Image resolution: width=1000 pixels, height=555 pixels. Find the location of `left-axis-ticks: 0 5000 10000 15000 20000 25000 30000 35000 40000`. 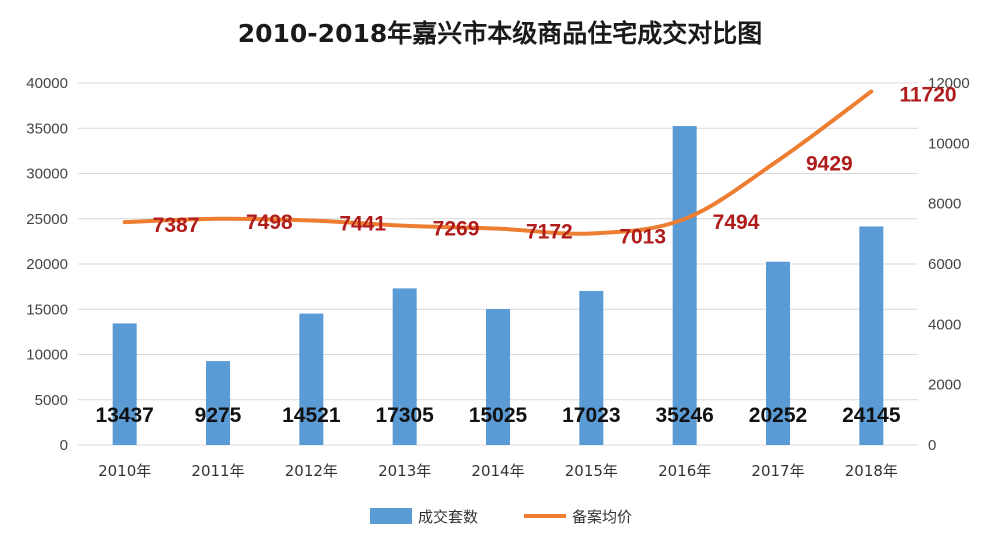

left-axis-ticks: 0 5000 10000 15000 20000 25000 30000 35000 40000 is located at coordinates (47, 264).